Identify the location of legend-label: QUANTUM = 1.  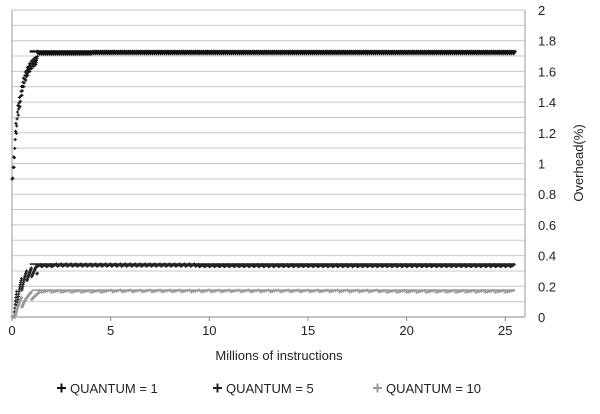
(114, 388).